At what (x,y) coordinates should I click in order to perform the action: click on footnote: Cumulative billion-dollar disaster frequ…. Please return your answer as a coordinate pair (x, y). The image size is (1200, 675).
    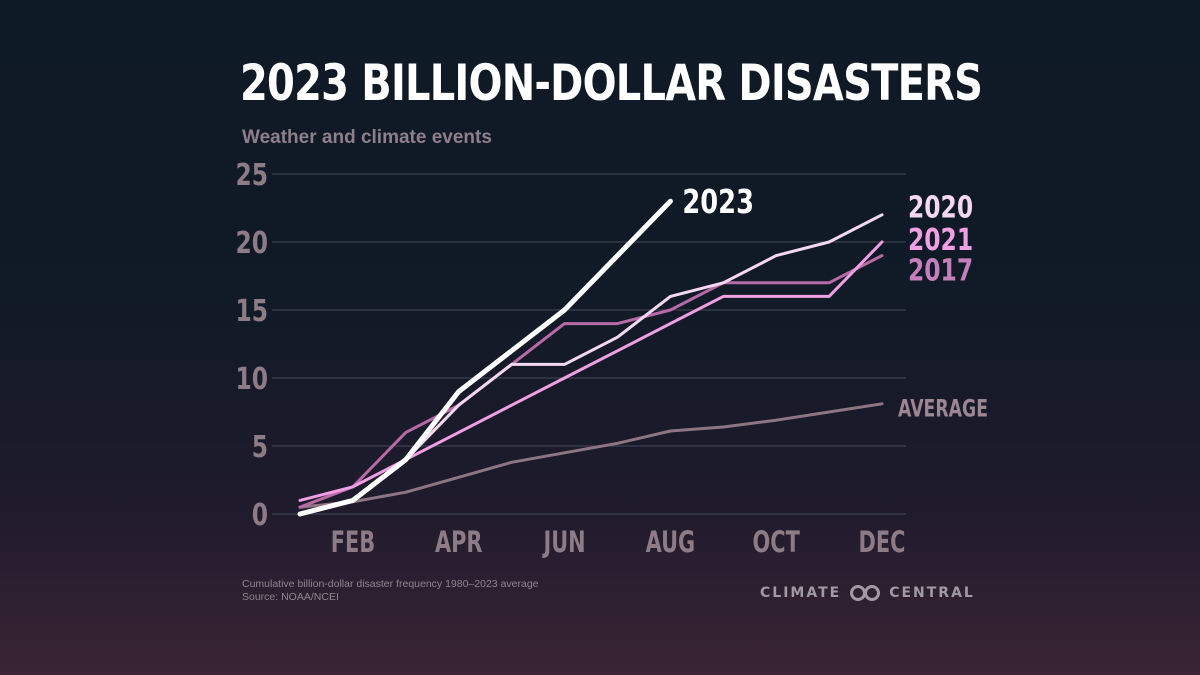
    Looking at the image, I should click on (390, 591).